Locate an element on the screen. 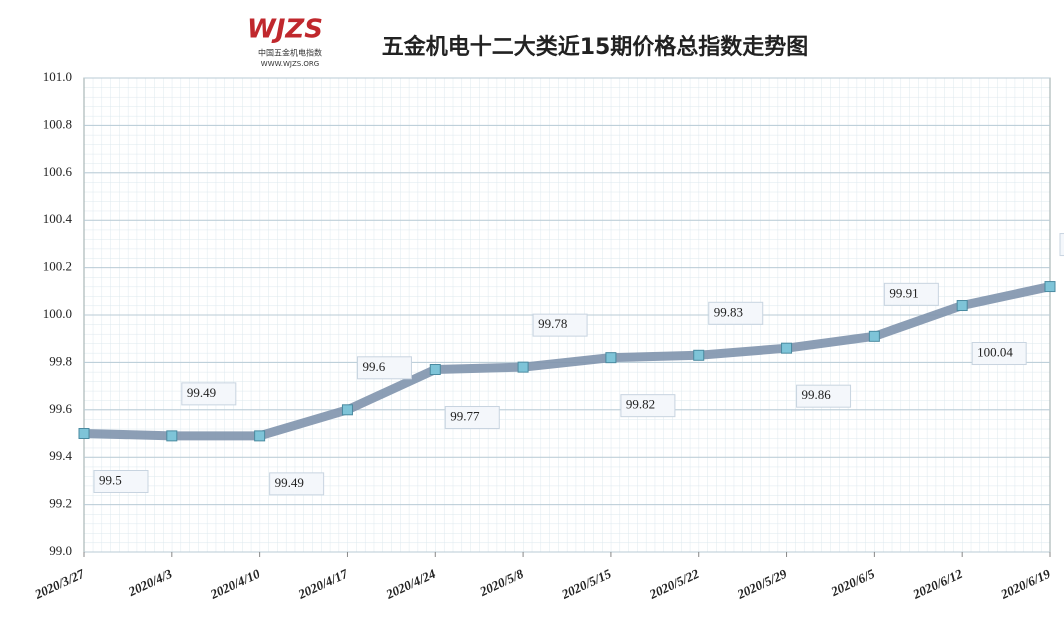  x-tick-label: 2020/3/27 is located at coordinates (58, 584).